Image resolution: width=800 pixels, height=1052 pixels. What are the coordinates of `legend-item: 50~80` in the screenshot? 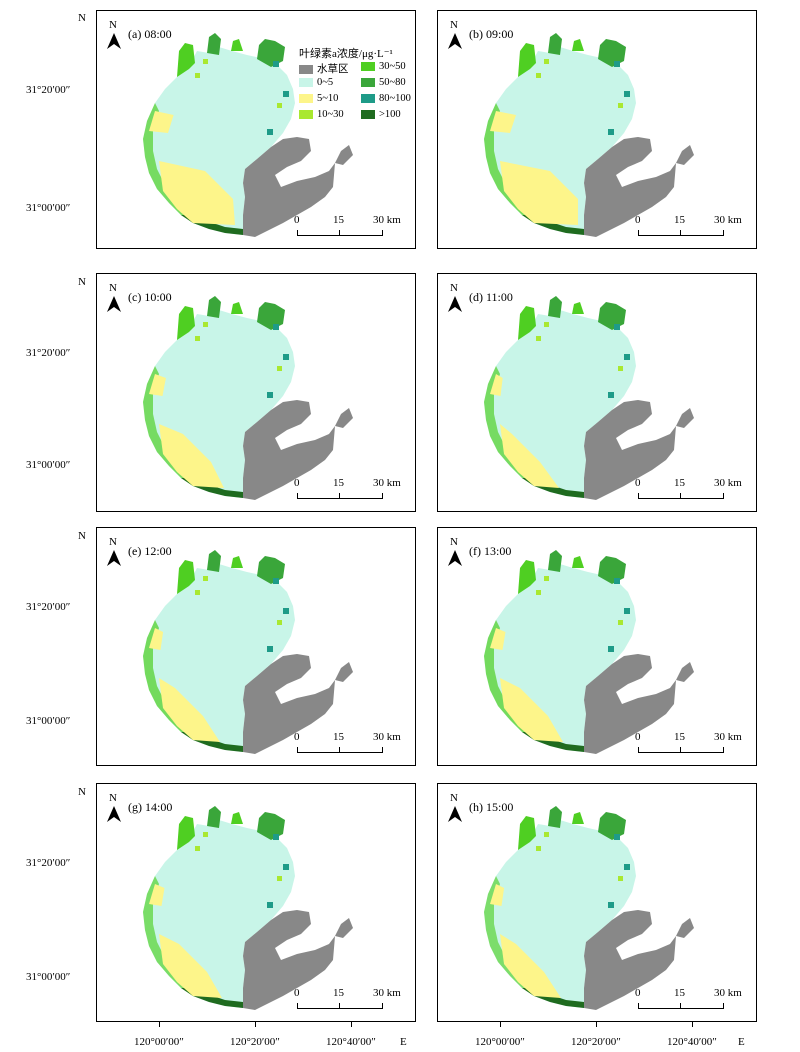 It's located at (383, 83).